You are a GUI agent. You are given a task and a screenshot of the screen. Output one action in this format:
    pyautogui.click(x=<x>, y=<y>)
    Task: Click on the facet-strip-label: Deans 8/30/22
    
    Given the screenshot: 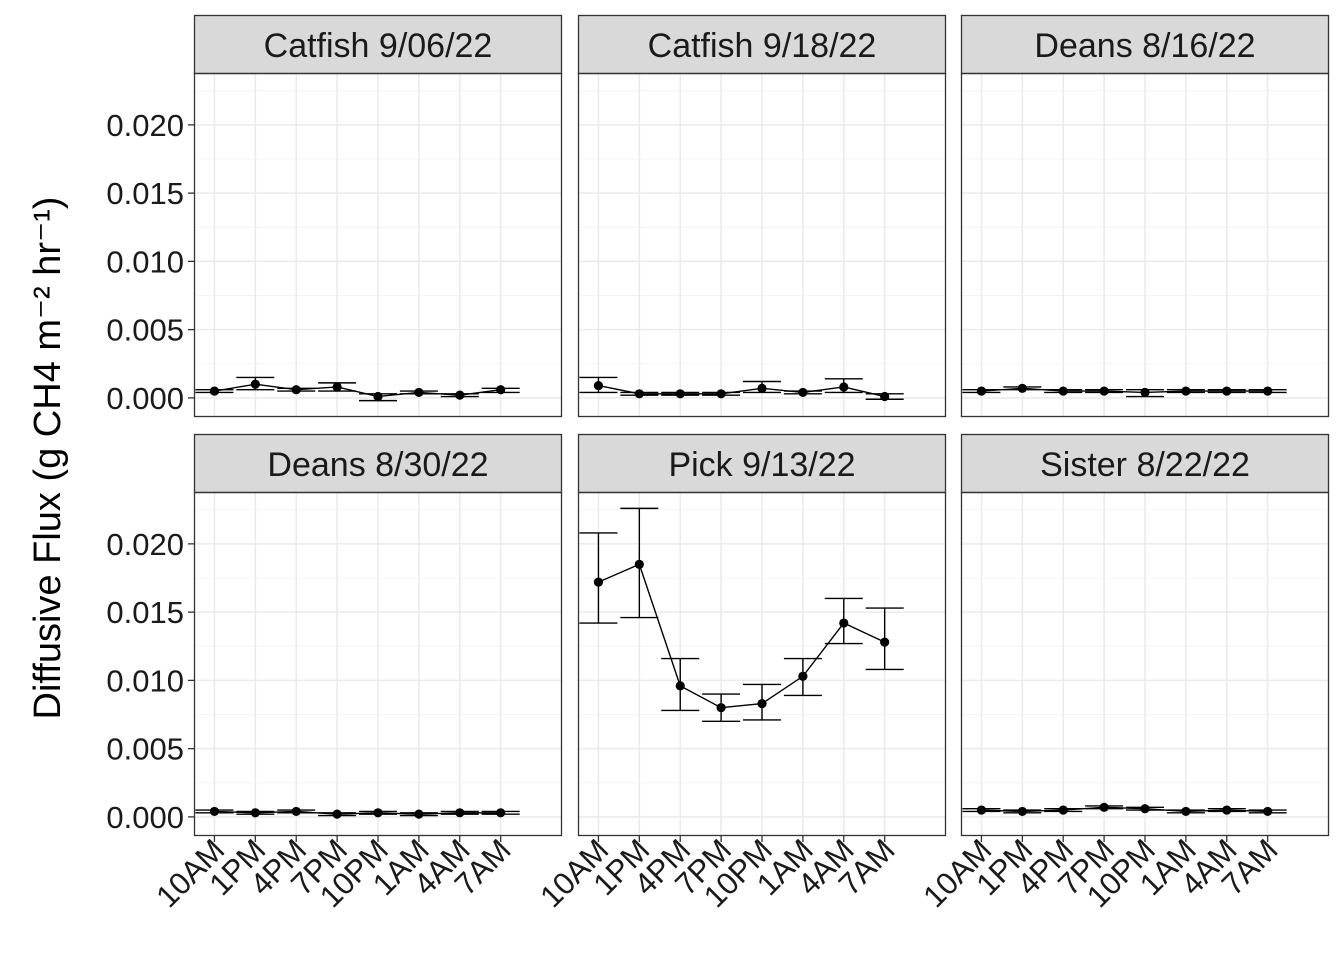 What is the action you would take?
    pyautogui.click(x=377, y=465)
    